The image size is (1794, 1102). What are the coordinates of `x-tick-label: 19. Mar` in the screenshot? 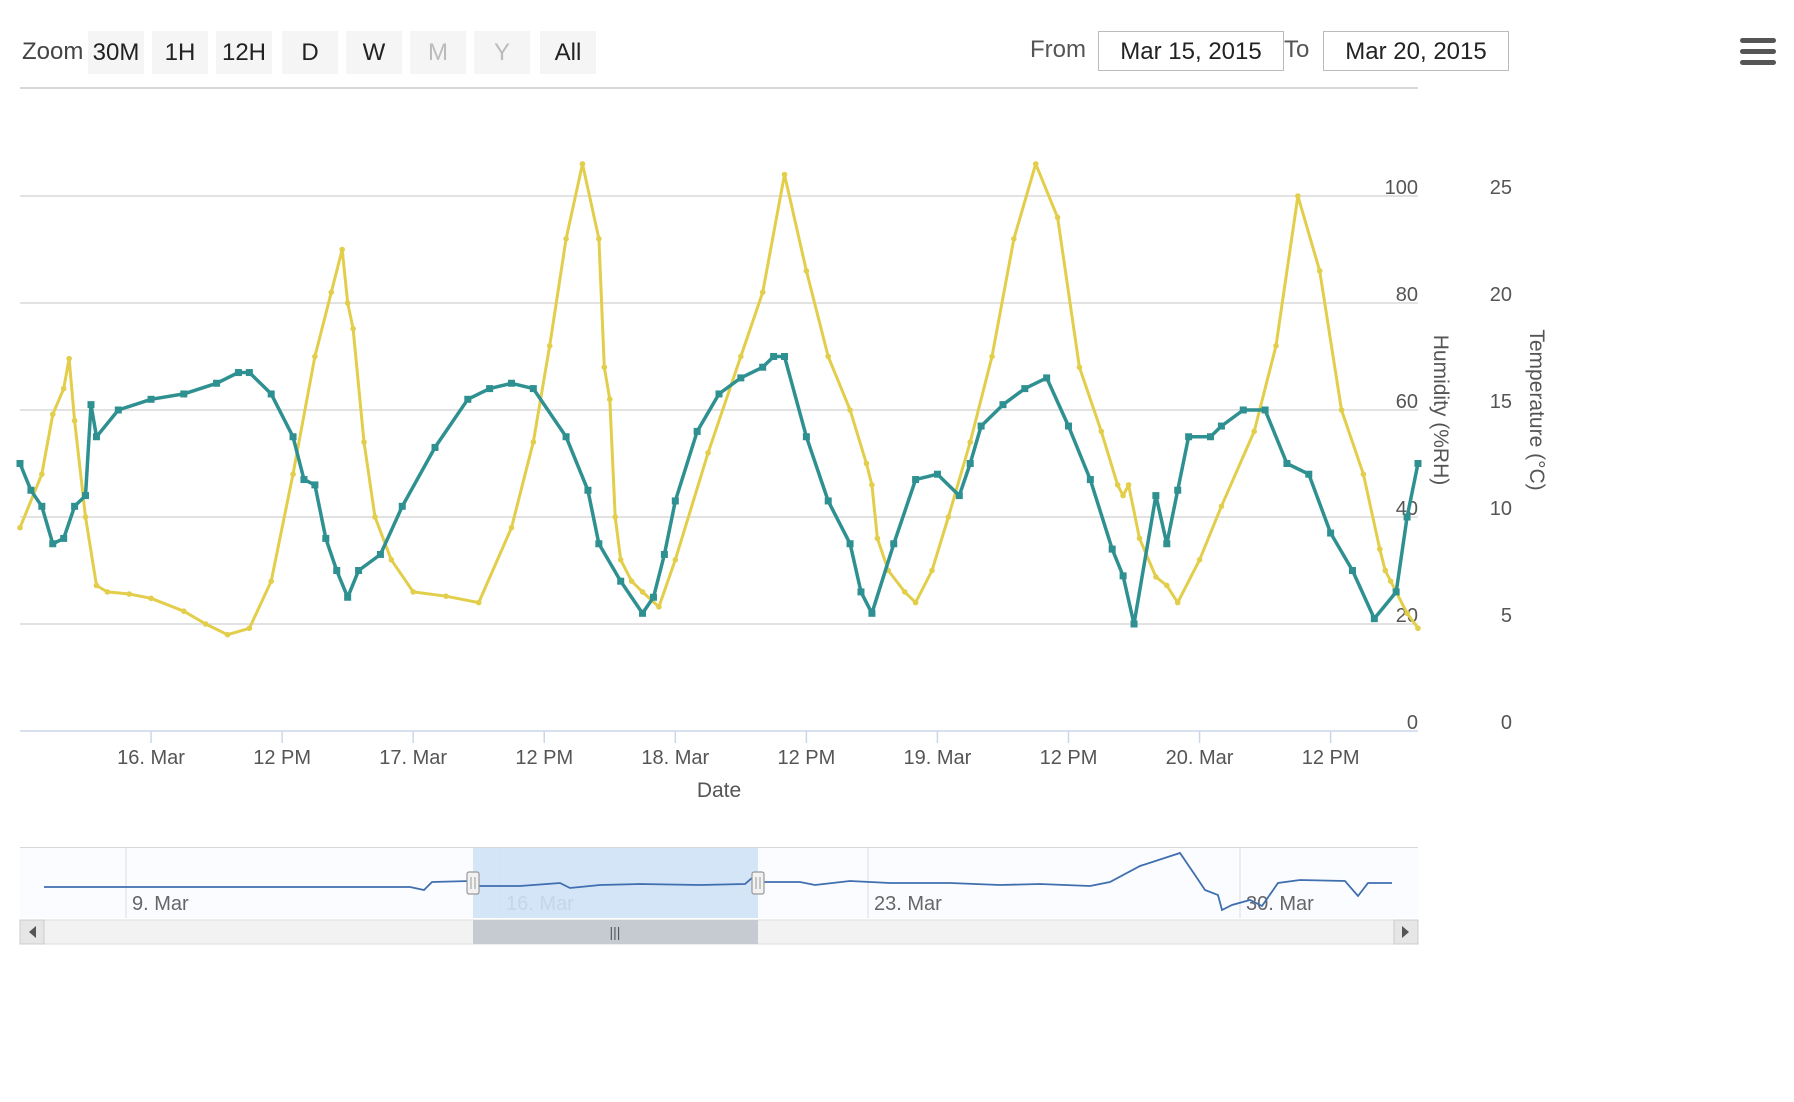 It's located at (938, 758).